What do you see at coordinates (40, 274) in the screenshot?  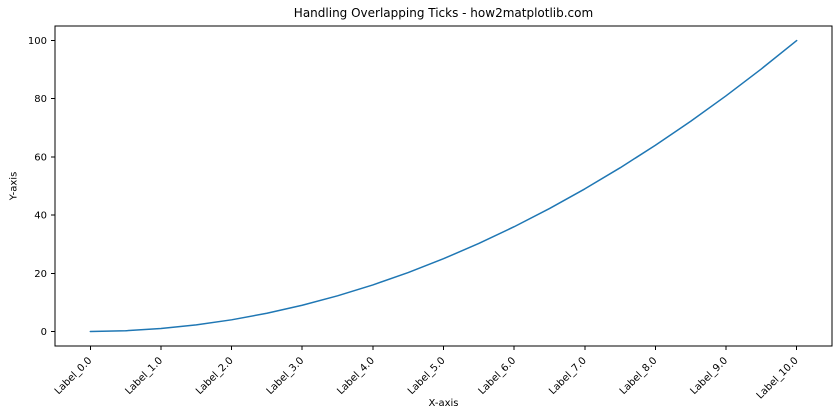 I see `y-tick-label: 20` at bounding box center [40, 274].